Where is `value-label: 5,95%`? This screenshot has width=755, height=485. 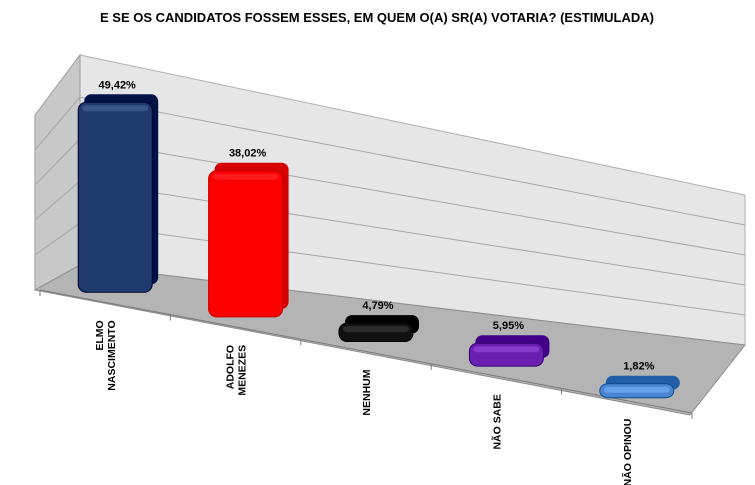
value-label: 5,95% is located at coordinates (508, 326).